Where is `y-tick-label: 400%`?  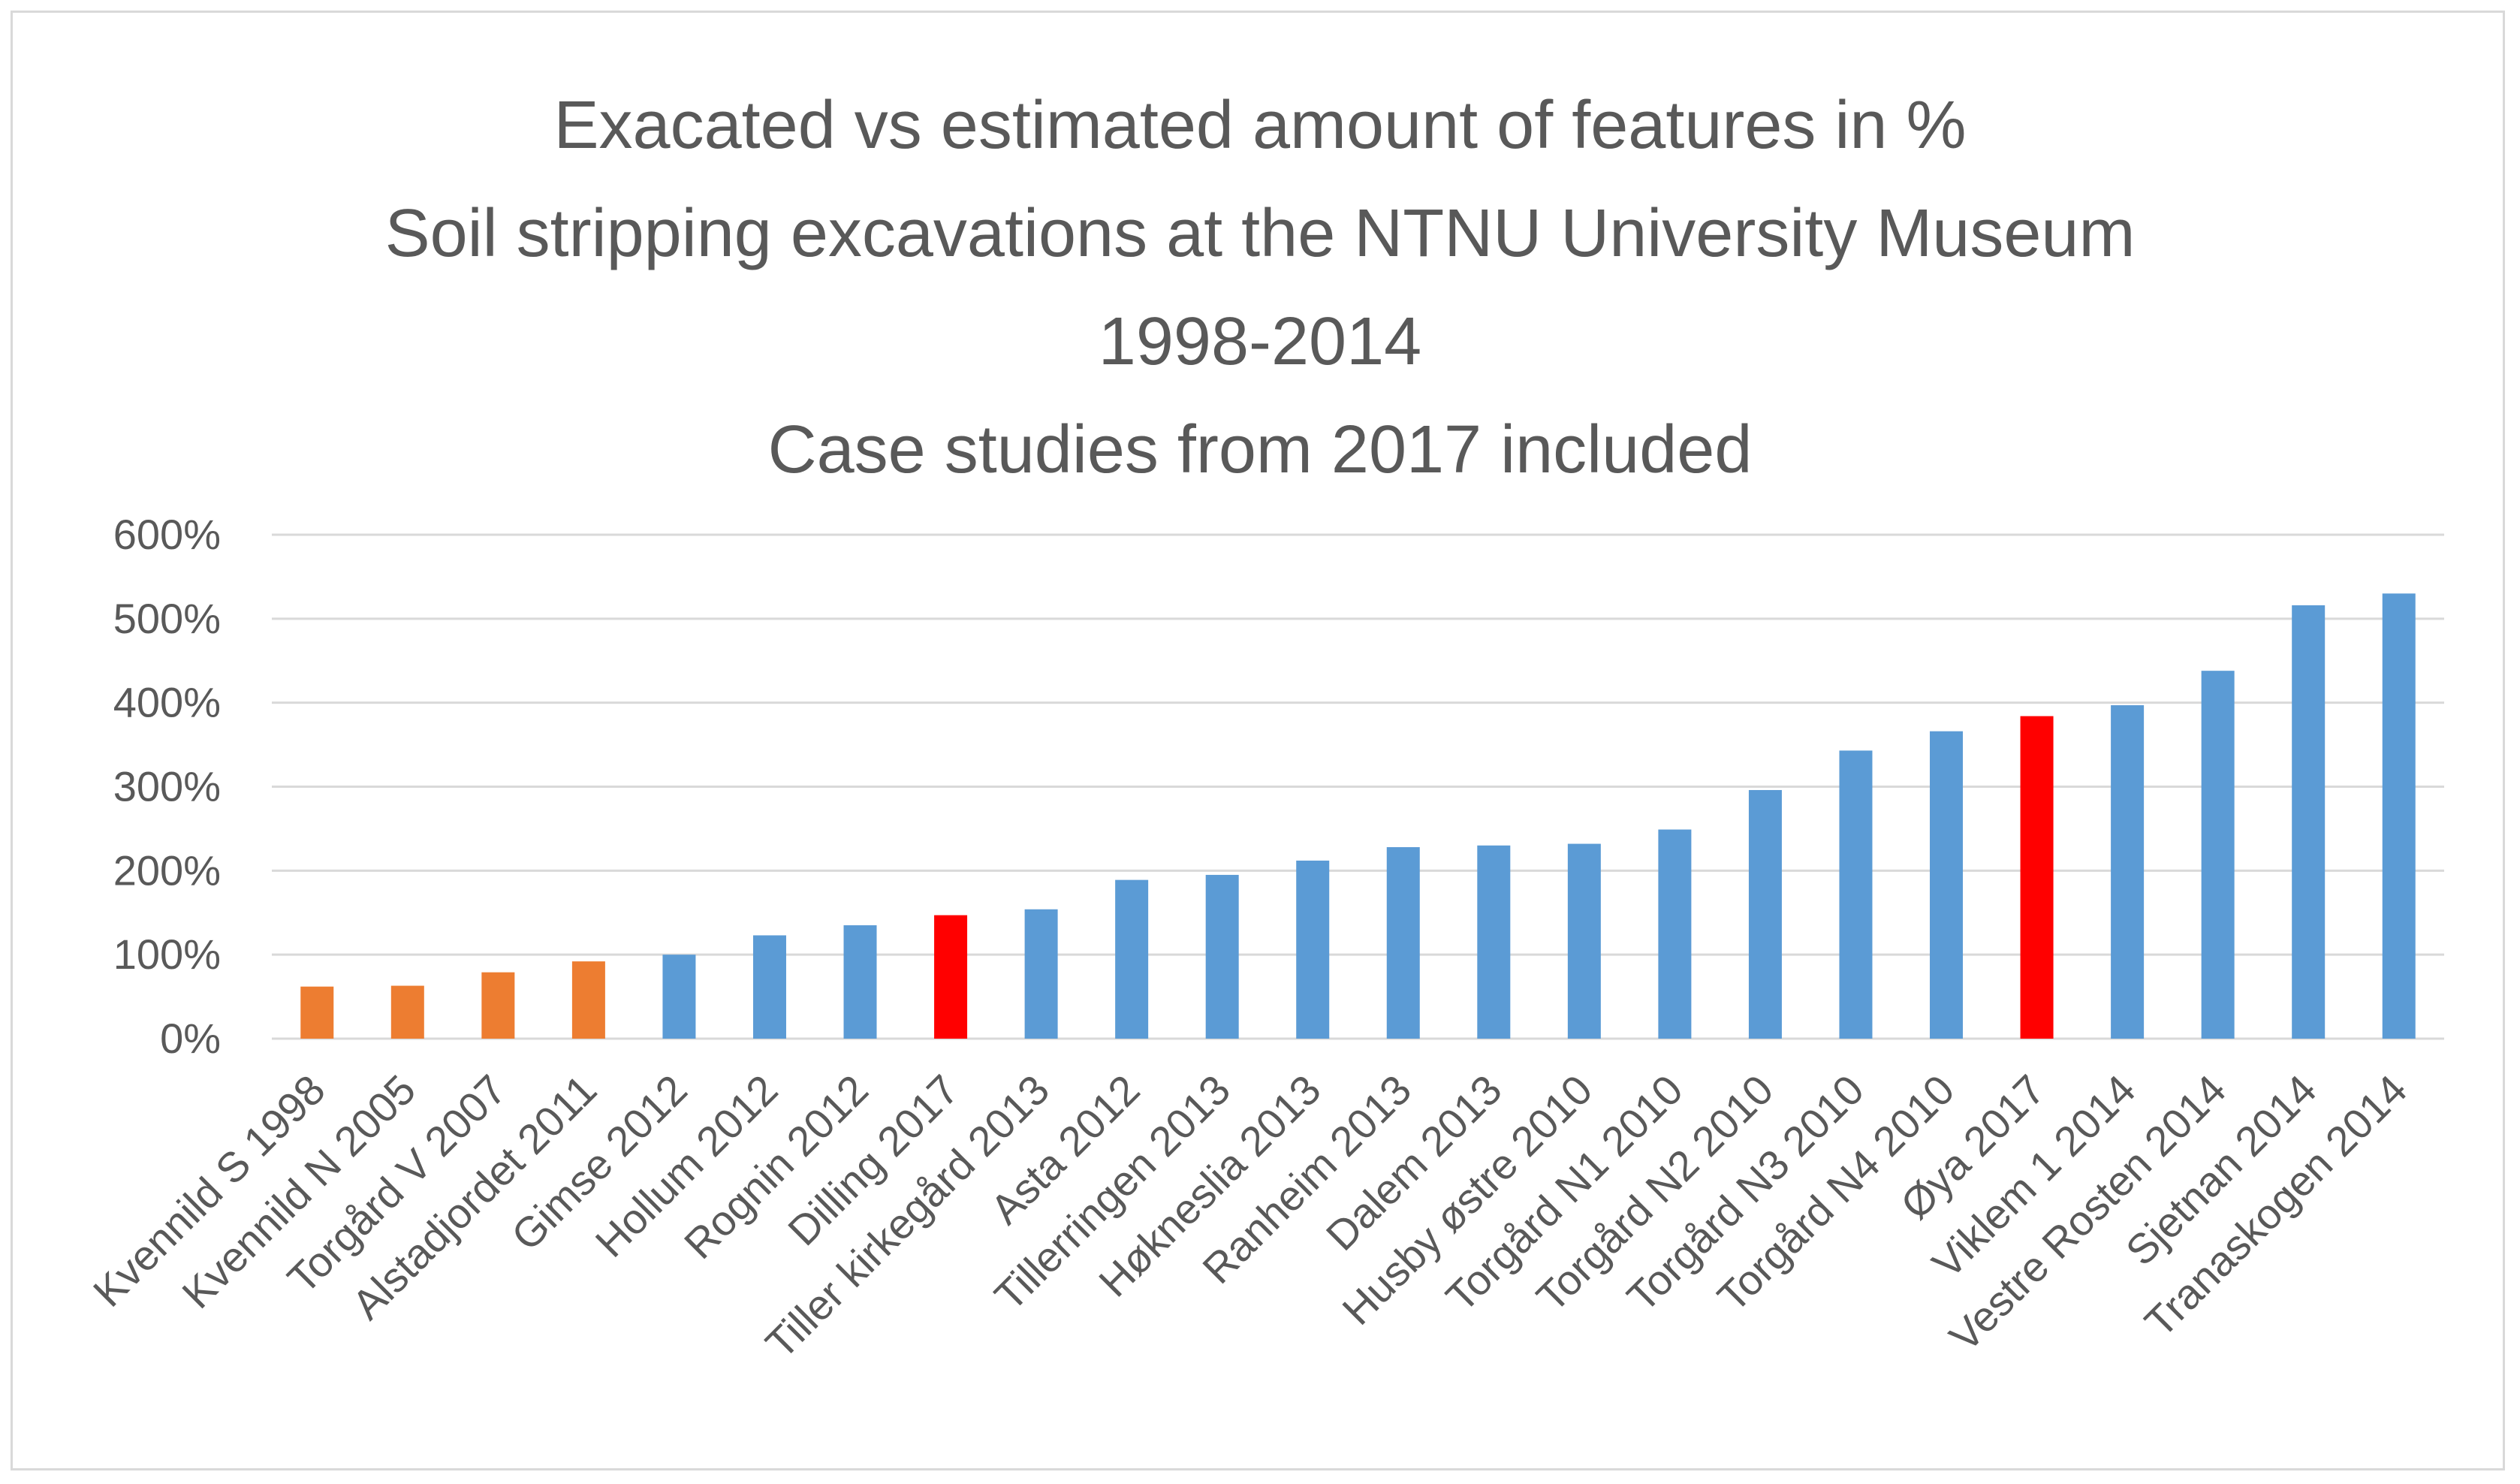 y-tick-label: 400% is located at coordinates (167, 702).